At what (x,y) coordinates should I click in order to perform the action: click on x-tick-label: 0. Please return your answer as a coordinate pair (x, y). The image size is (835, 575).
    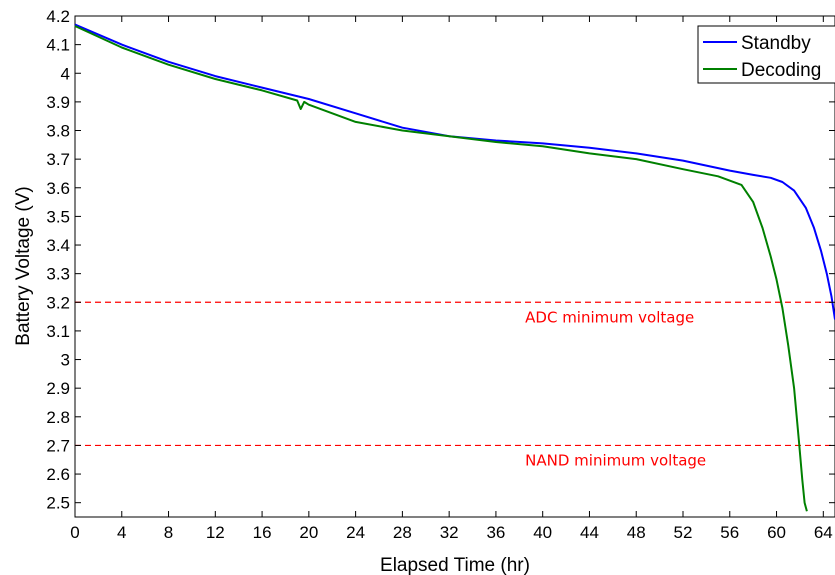
    Looking at the image, I should click on (74, 532).